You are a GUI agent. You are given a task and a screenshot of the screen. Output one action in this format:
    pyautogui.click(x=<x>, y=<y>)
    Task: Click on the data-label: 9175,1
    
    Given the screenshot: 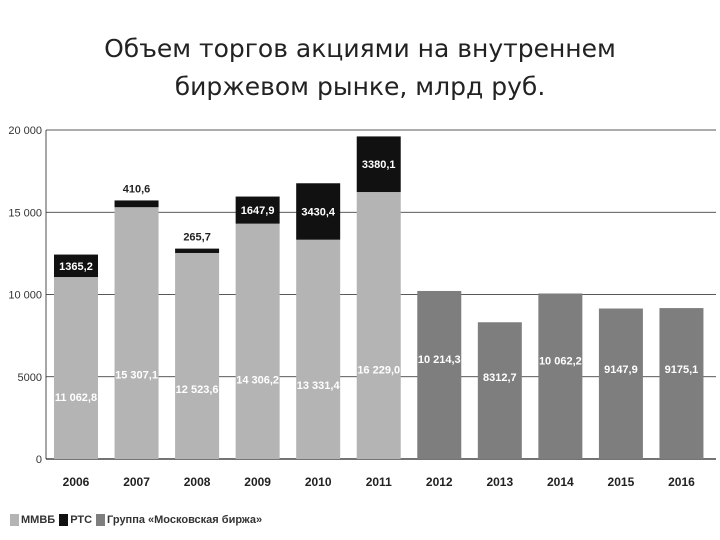 What is the action you would take?
    pyautogui.click(x=682, y=370)
    